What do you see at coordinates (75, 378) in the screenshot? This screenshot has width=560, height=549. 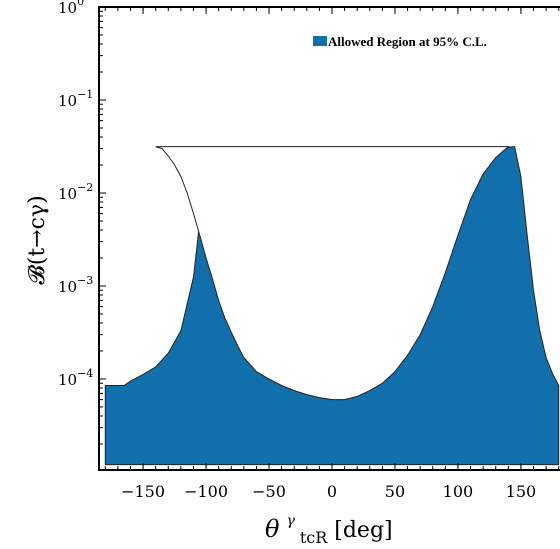 I see `y-tick-label: 10⁻⁴` at bounding box center [75, 378].